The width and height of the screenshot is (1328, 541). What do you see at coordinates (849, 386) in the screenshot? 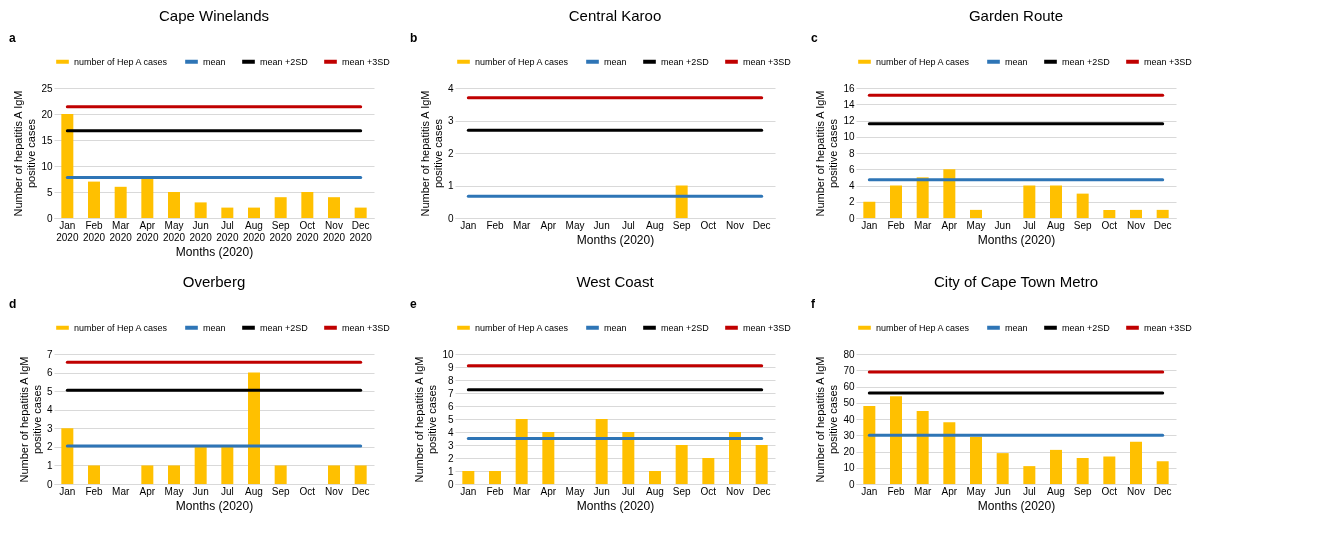
I see `y-tick-label: 60` at bounding box center [849, 386].